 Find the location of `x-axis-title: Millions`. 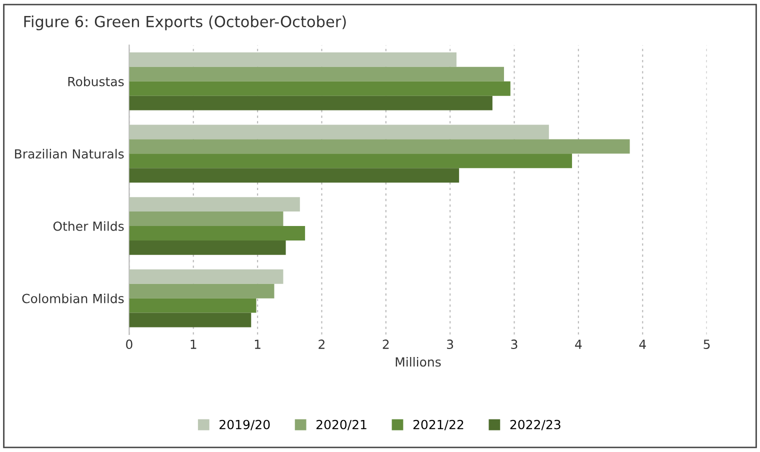

x-axis-title: Millions is located at coordinates (418, 361).